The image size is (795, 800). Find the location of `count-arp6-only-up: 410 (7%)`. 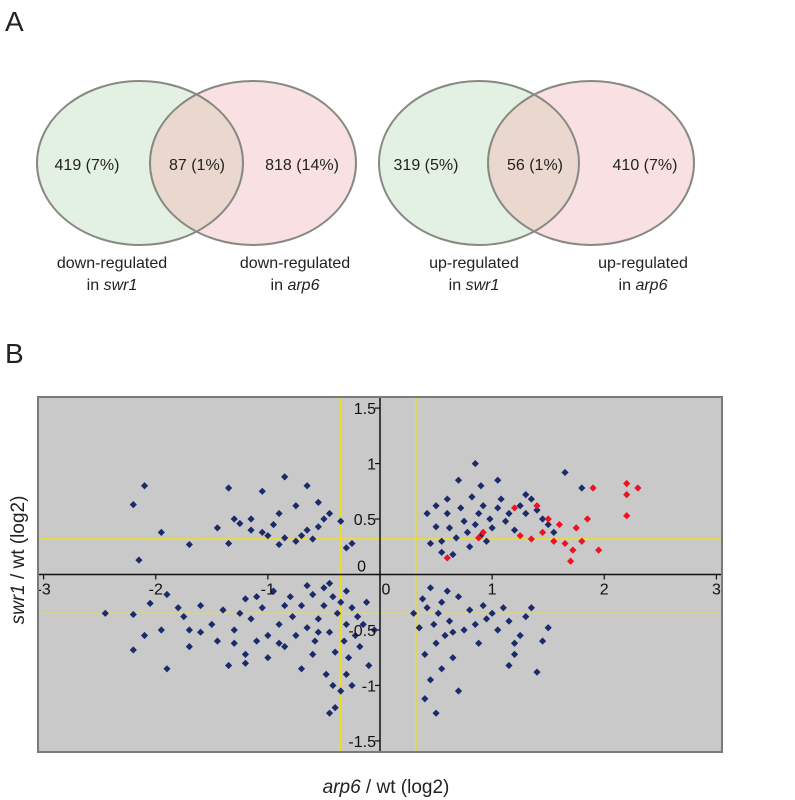

count-arp6-only-up: 410 (7%) is located at coordinates (645, 165).